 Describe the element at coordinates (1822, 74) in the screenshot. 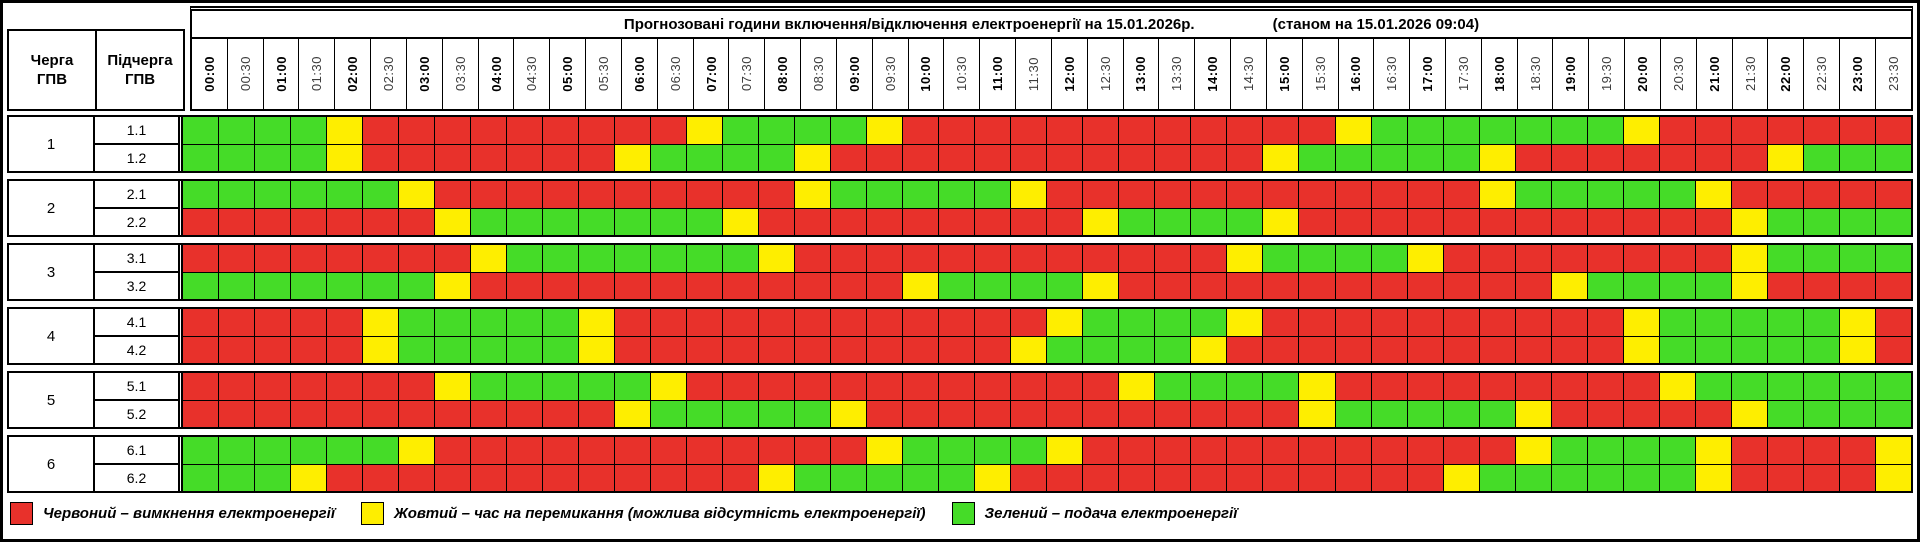

I see `time-header-cell: 22:30` at that location.